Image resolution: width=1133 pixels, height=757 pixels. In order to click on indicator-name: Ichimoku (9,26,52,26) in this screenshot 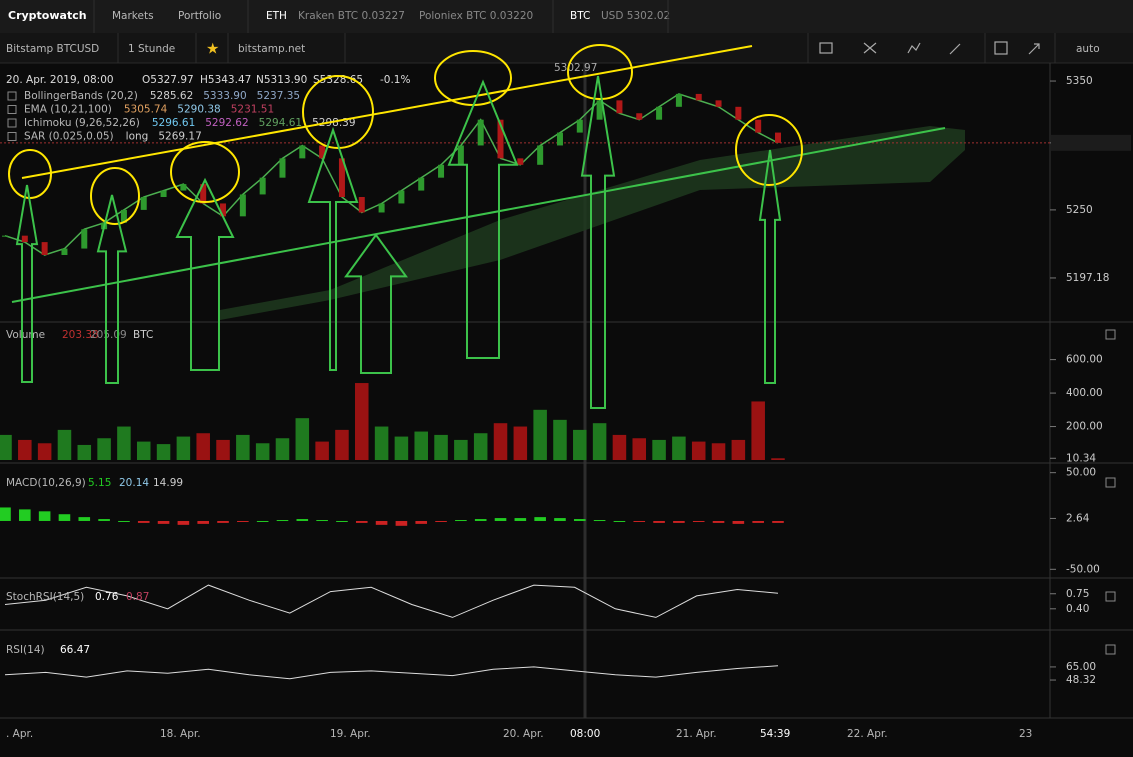, I will do `click(82, 123)`.